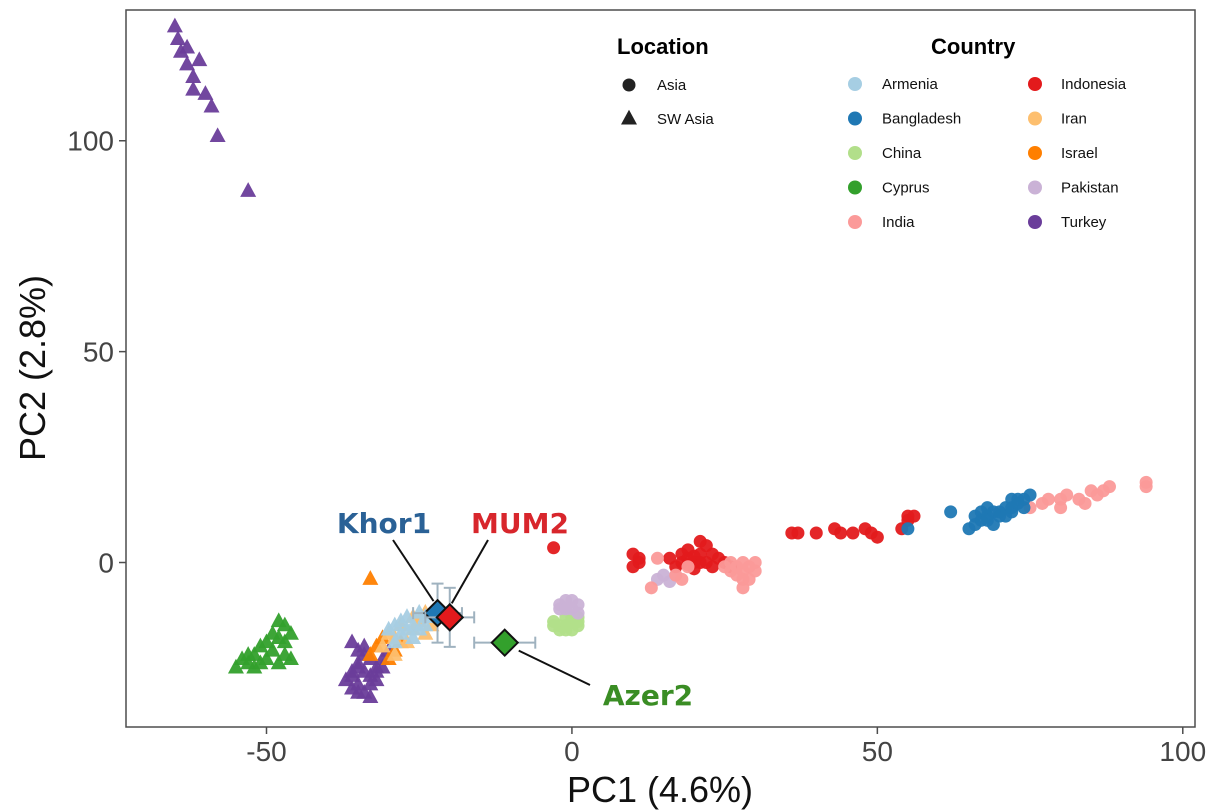  I want to click on legend-label: Turkey, so click(1084, 222).